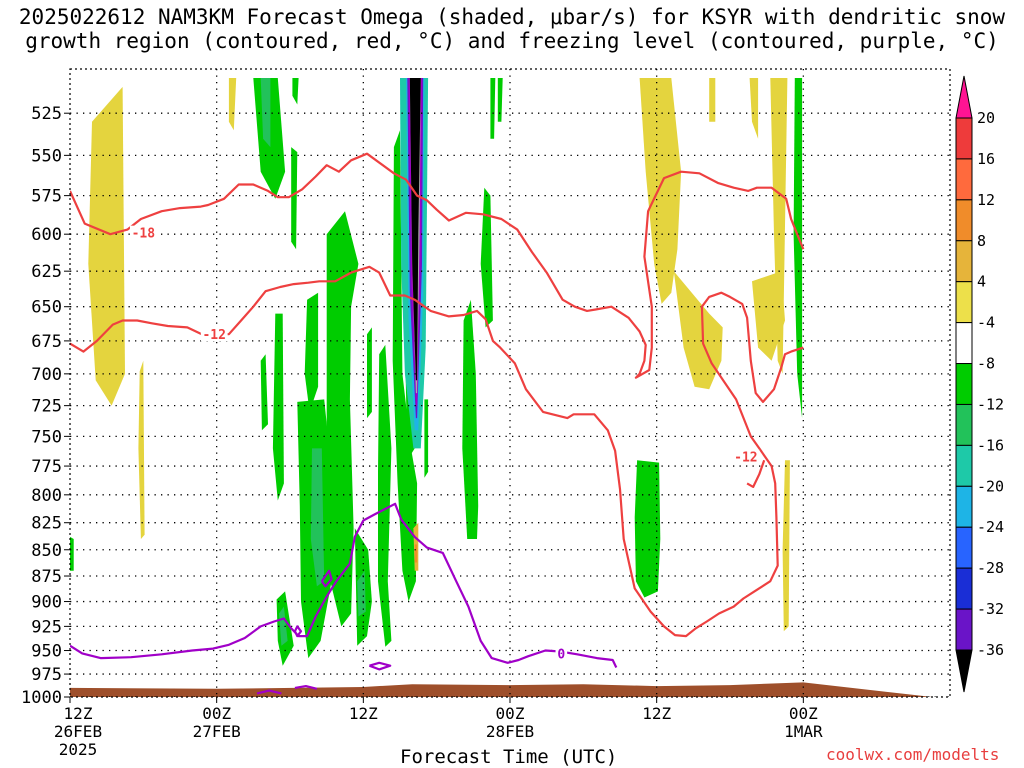  I want to click on terrain-fill, so click(501, 689).